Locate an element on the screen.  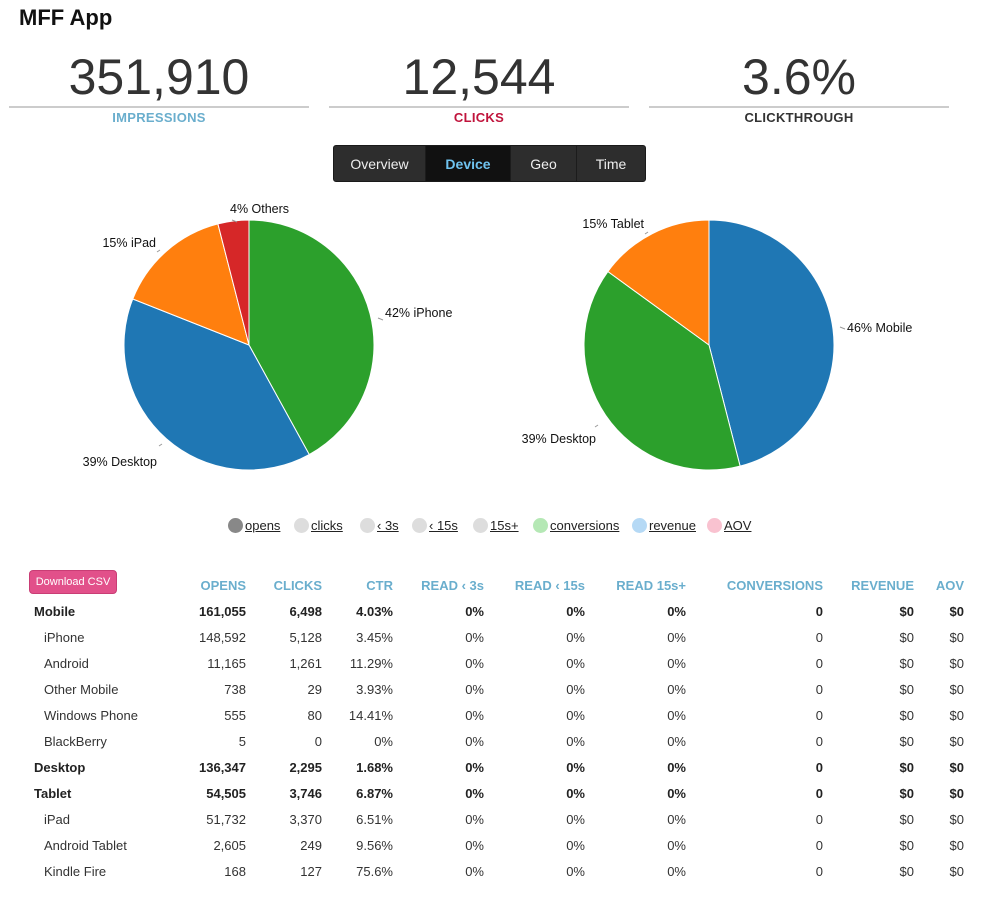
opens-cell: 738 is located at coordinates (235, 689).